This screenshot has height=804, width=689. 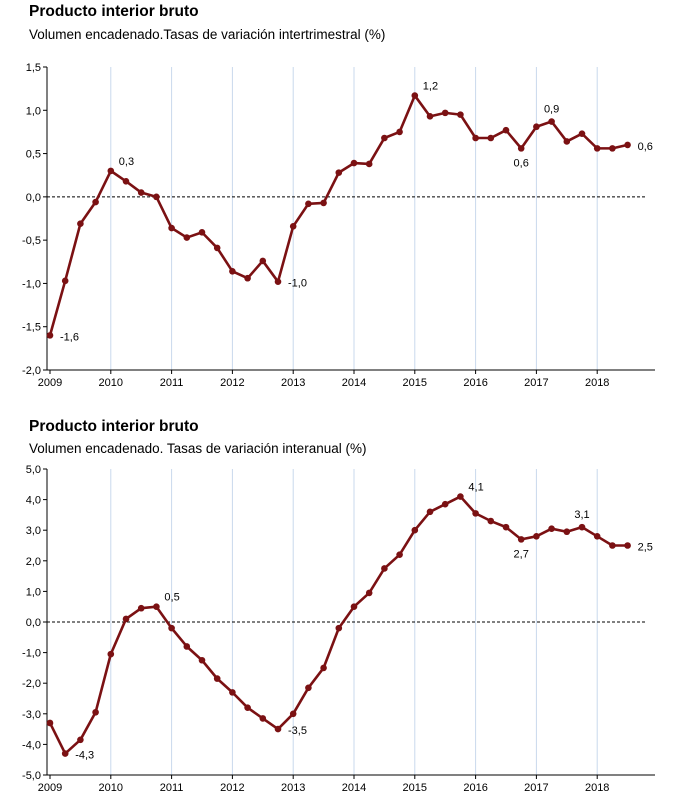 What do you see at coordinates (84, 756) in the screenshot?
I see `data-label: -4,3` at bounding box center [84, 756].